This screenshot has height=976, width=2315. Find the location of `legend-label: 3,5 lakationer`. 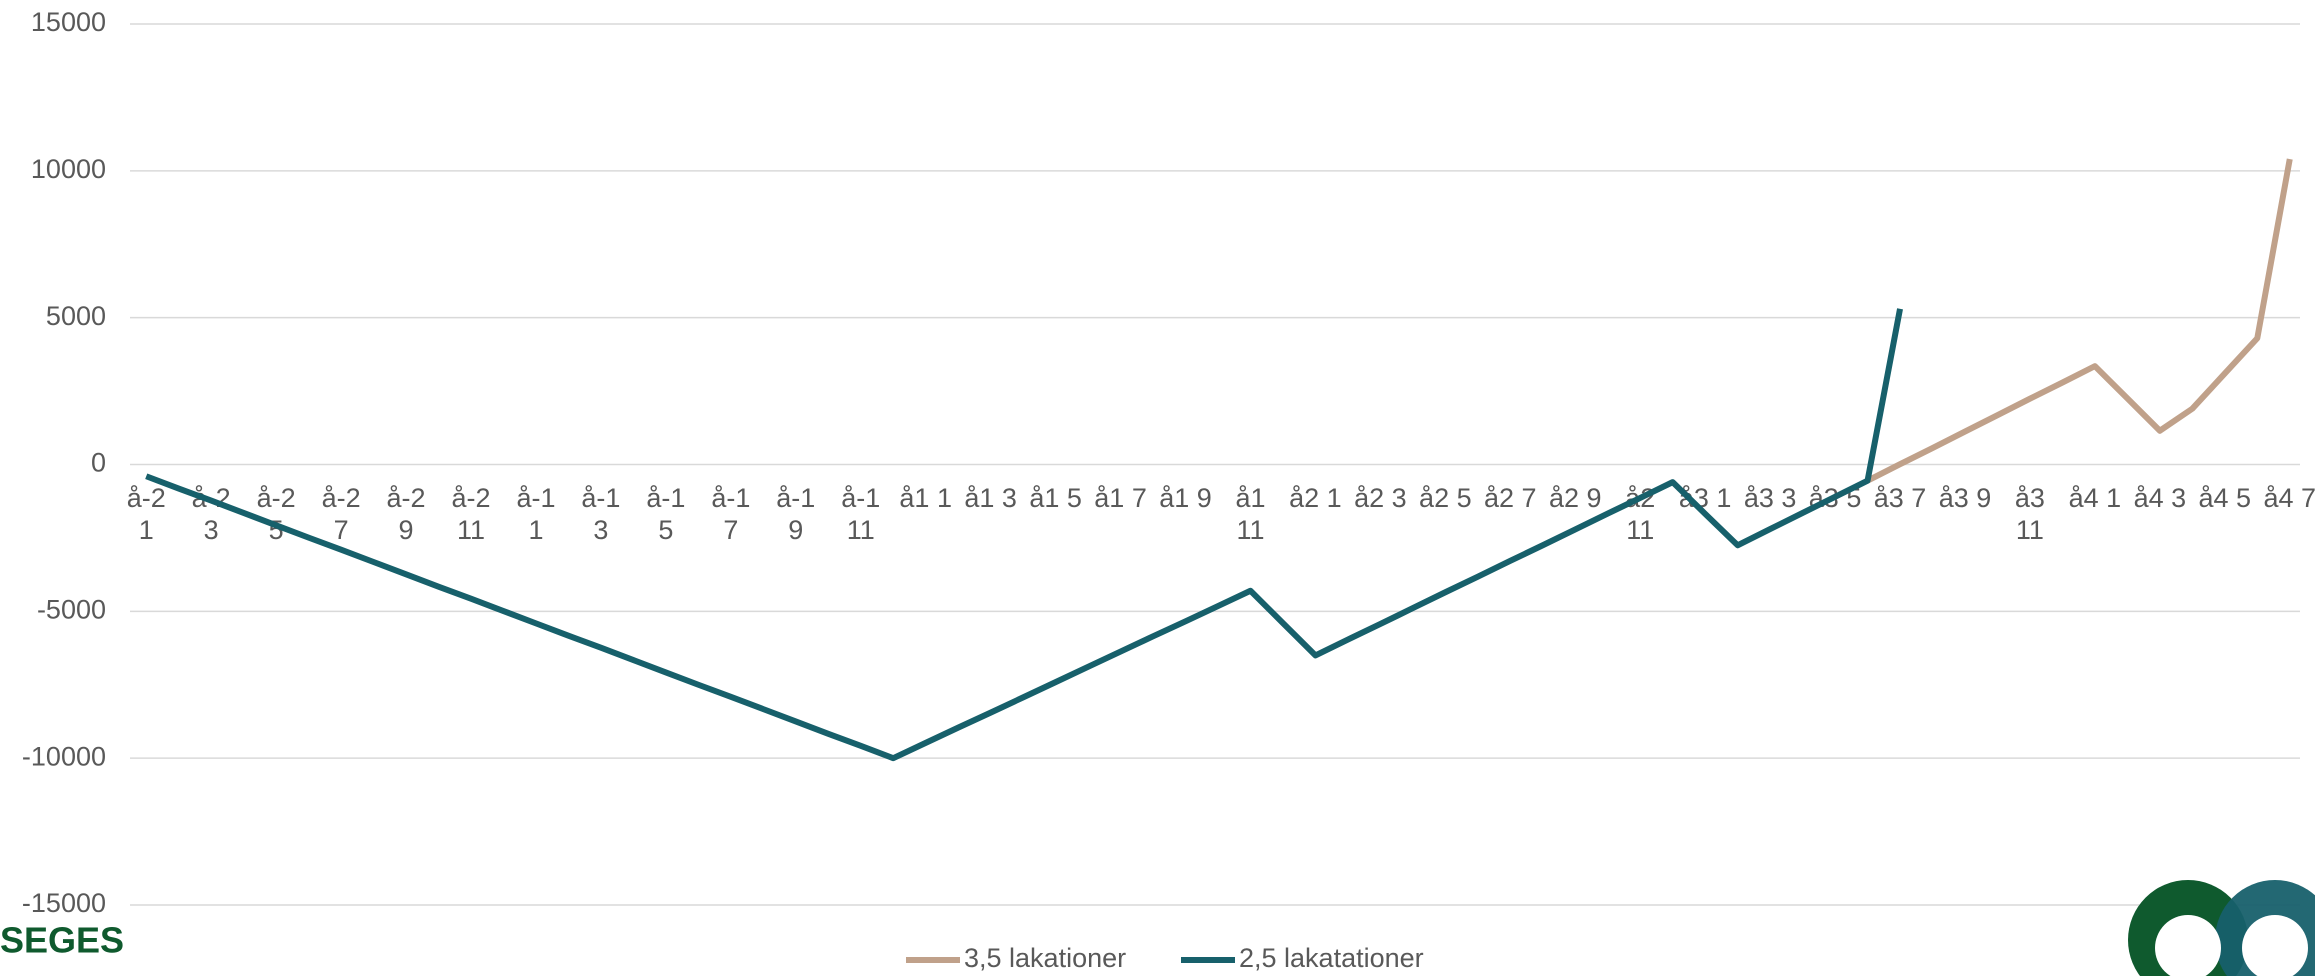

legend-label: 3,5 lakationer is located at coordinates (1045, 958).